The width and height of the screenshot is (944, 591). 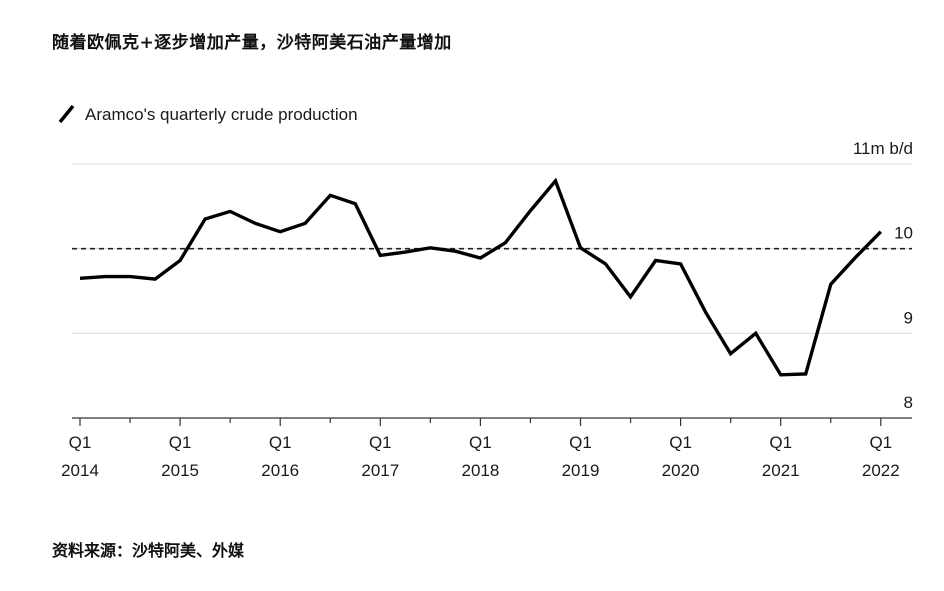 What do you see at coordinates (221, 114) in the screenshot?
I see `legend-label: Aramco's quarterly crude production` at bounding box center [221, 114].